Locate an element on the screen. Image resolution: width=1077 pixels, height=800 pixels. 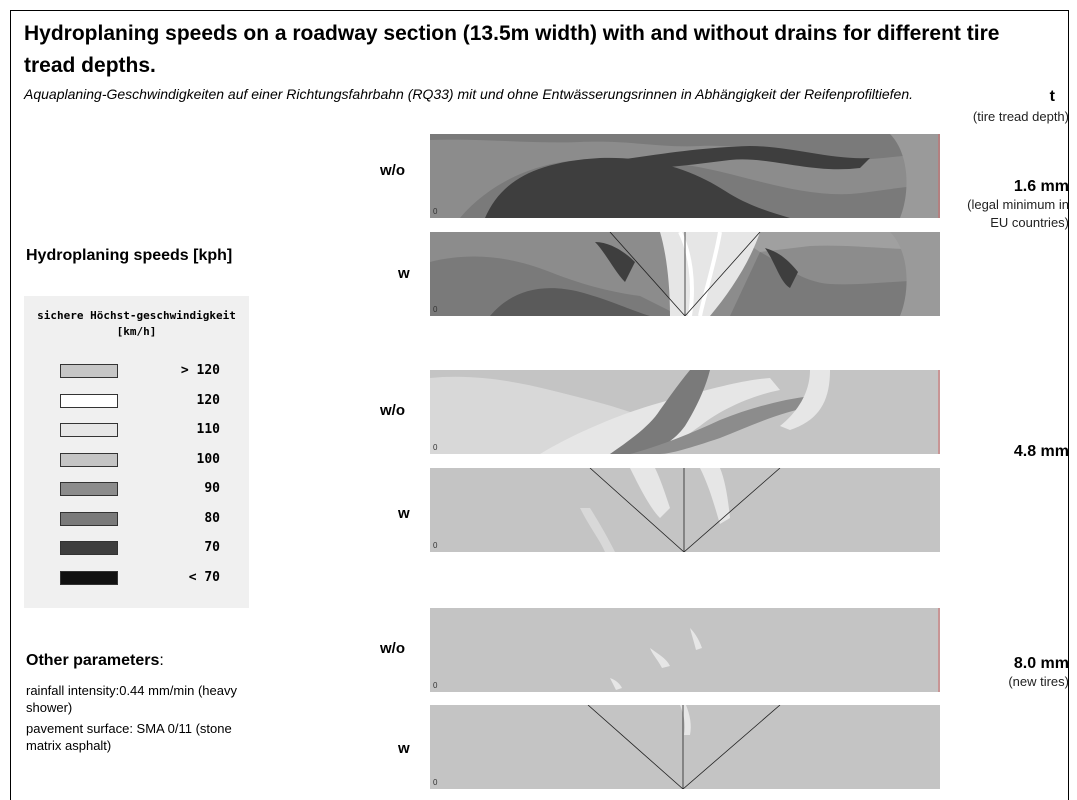
other-parameters-heading: Other parameters: is located at coordinates (95, 661).